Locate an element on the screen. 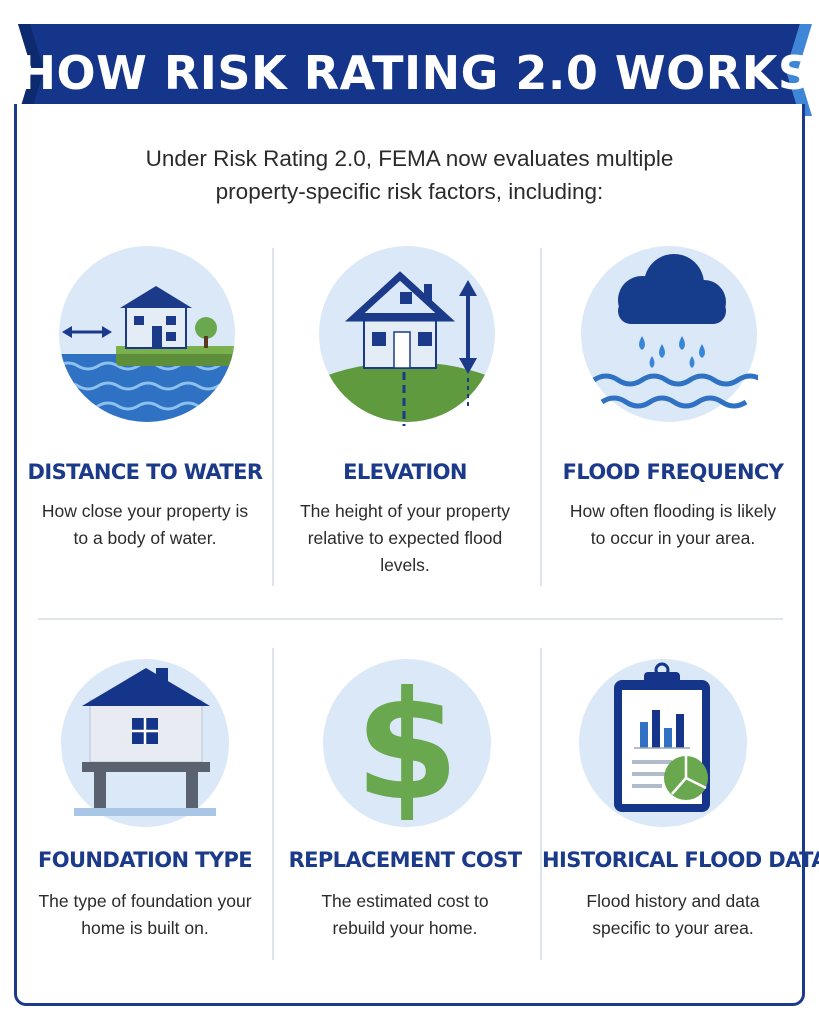 Image resolution: width=819 pixels, height=1024 pixels. house-elevation-icon is located at coordinates (407, 336).